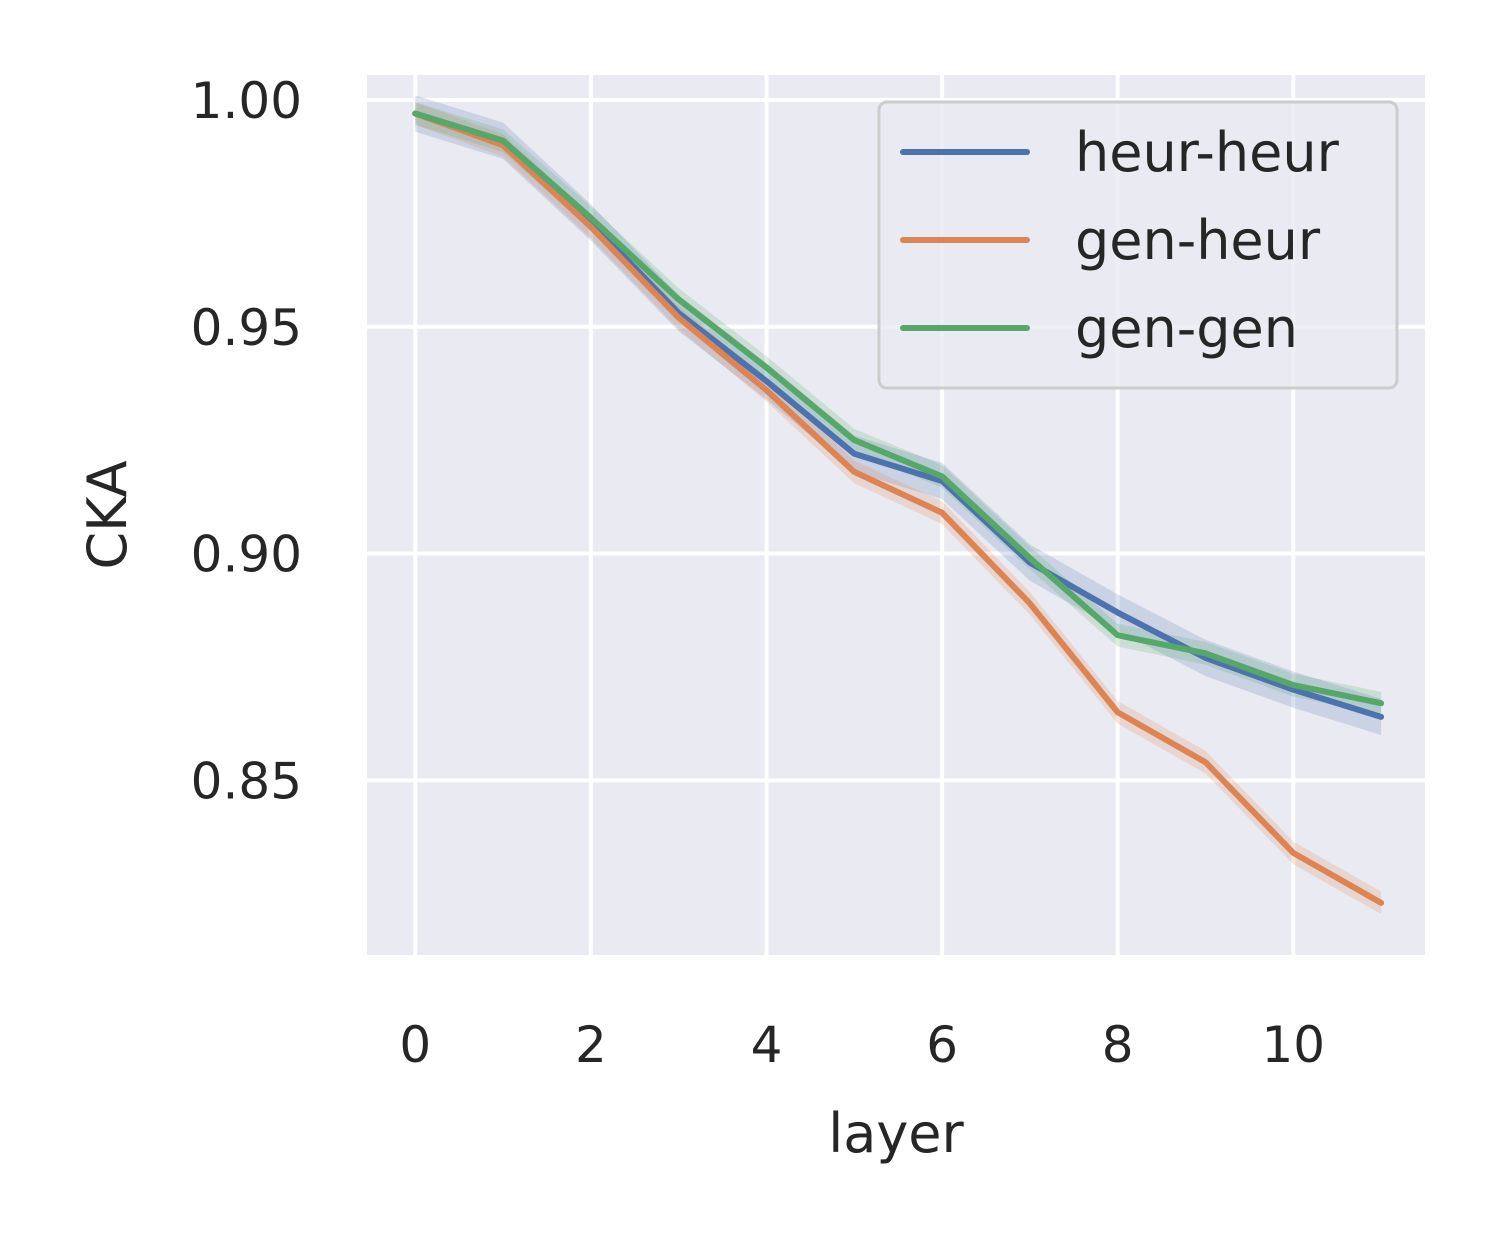 This screenshot has height=1250, width=1500. Describe the element at coordinates (246, 328) in the screenshot. I see `y-tick-label: 0.95` at that location.